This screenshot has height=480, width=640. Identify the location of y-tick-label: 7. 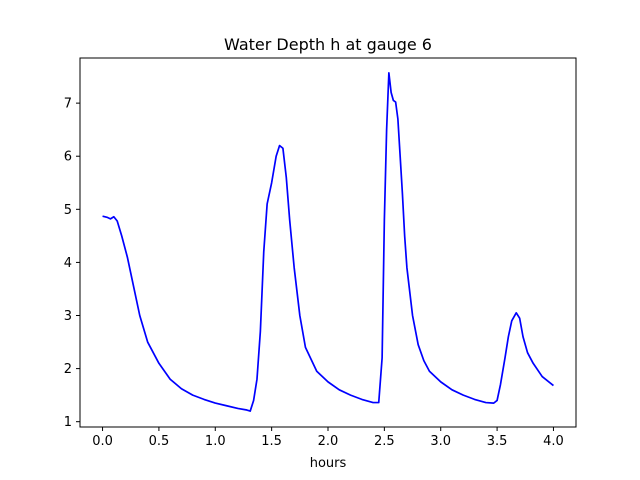
(68, 104).